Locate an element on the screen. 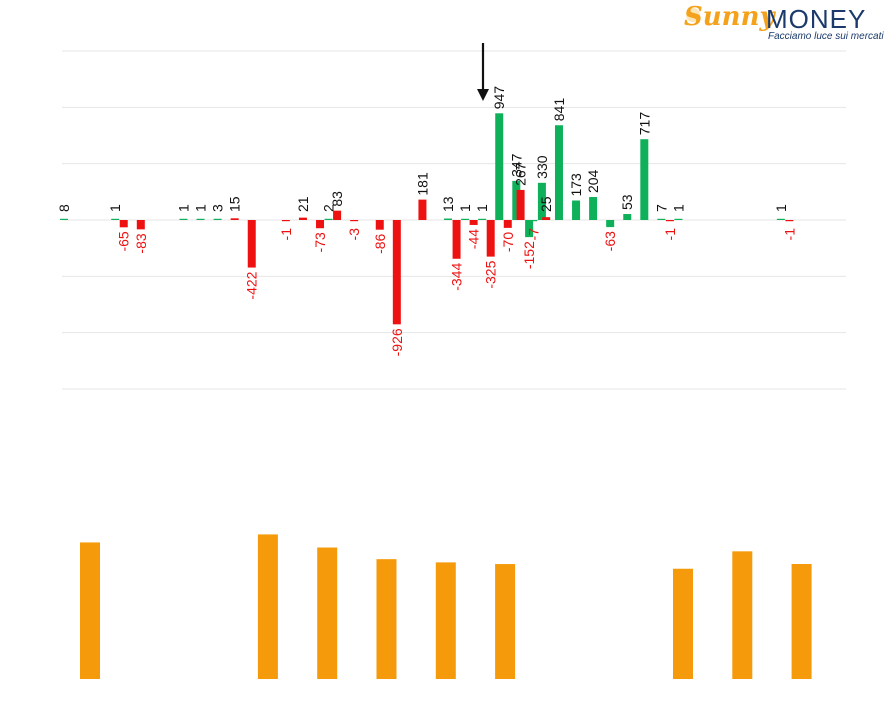 Image resolution: width=886 pixels, height=722 pixels. bar-value-label: -65 is located at coordinates (124, 241).